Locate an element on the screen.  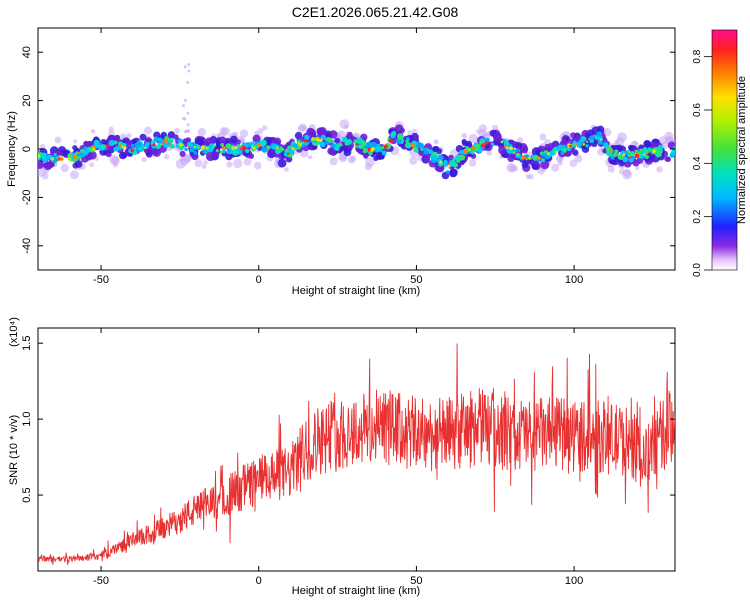
snr-xtick-label: 100 is located at coordinates (574, 581).